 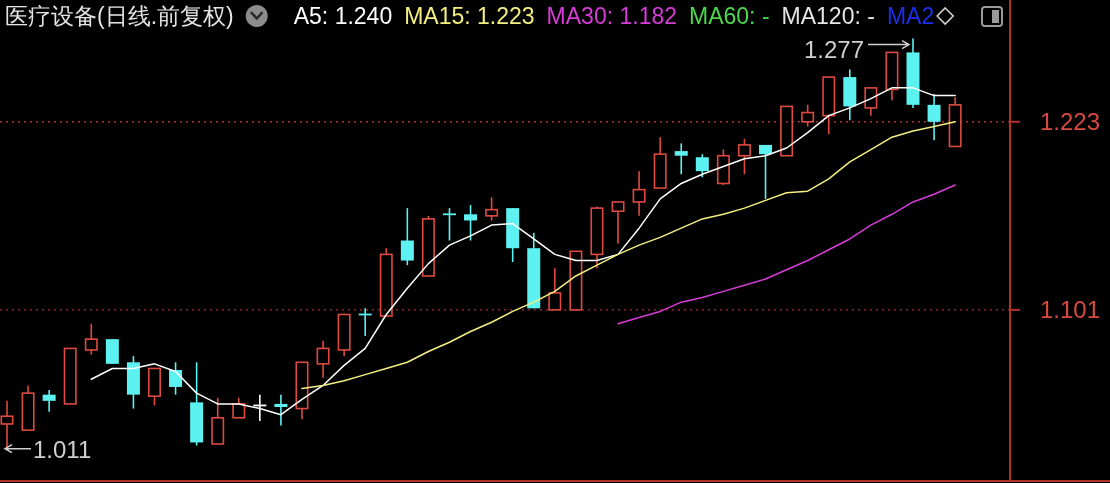 I want to click on legend-item: MA30: 1.182, so click(x=612, y=16).